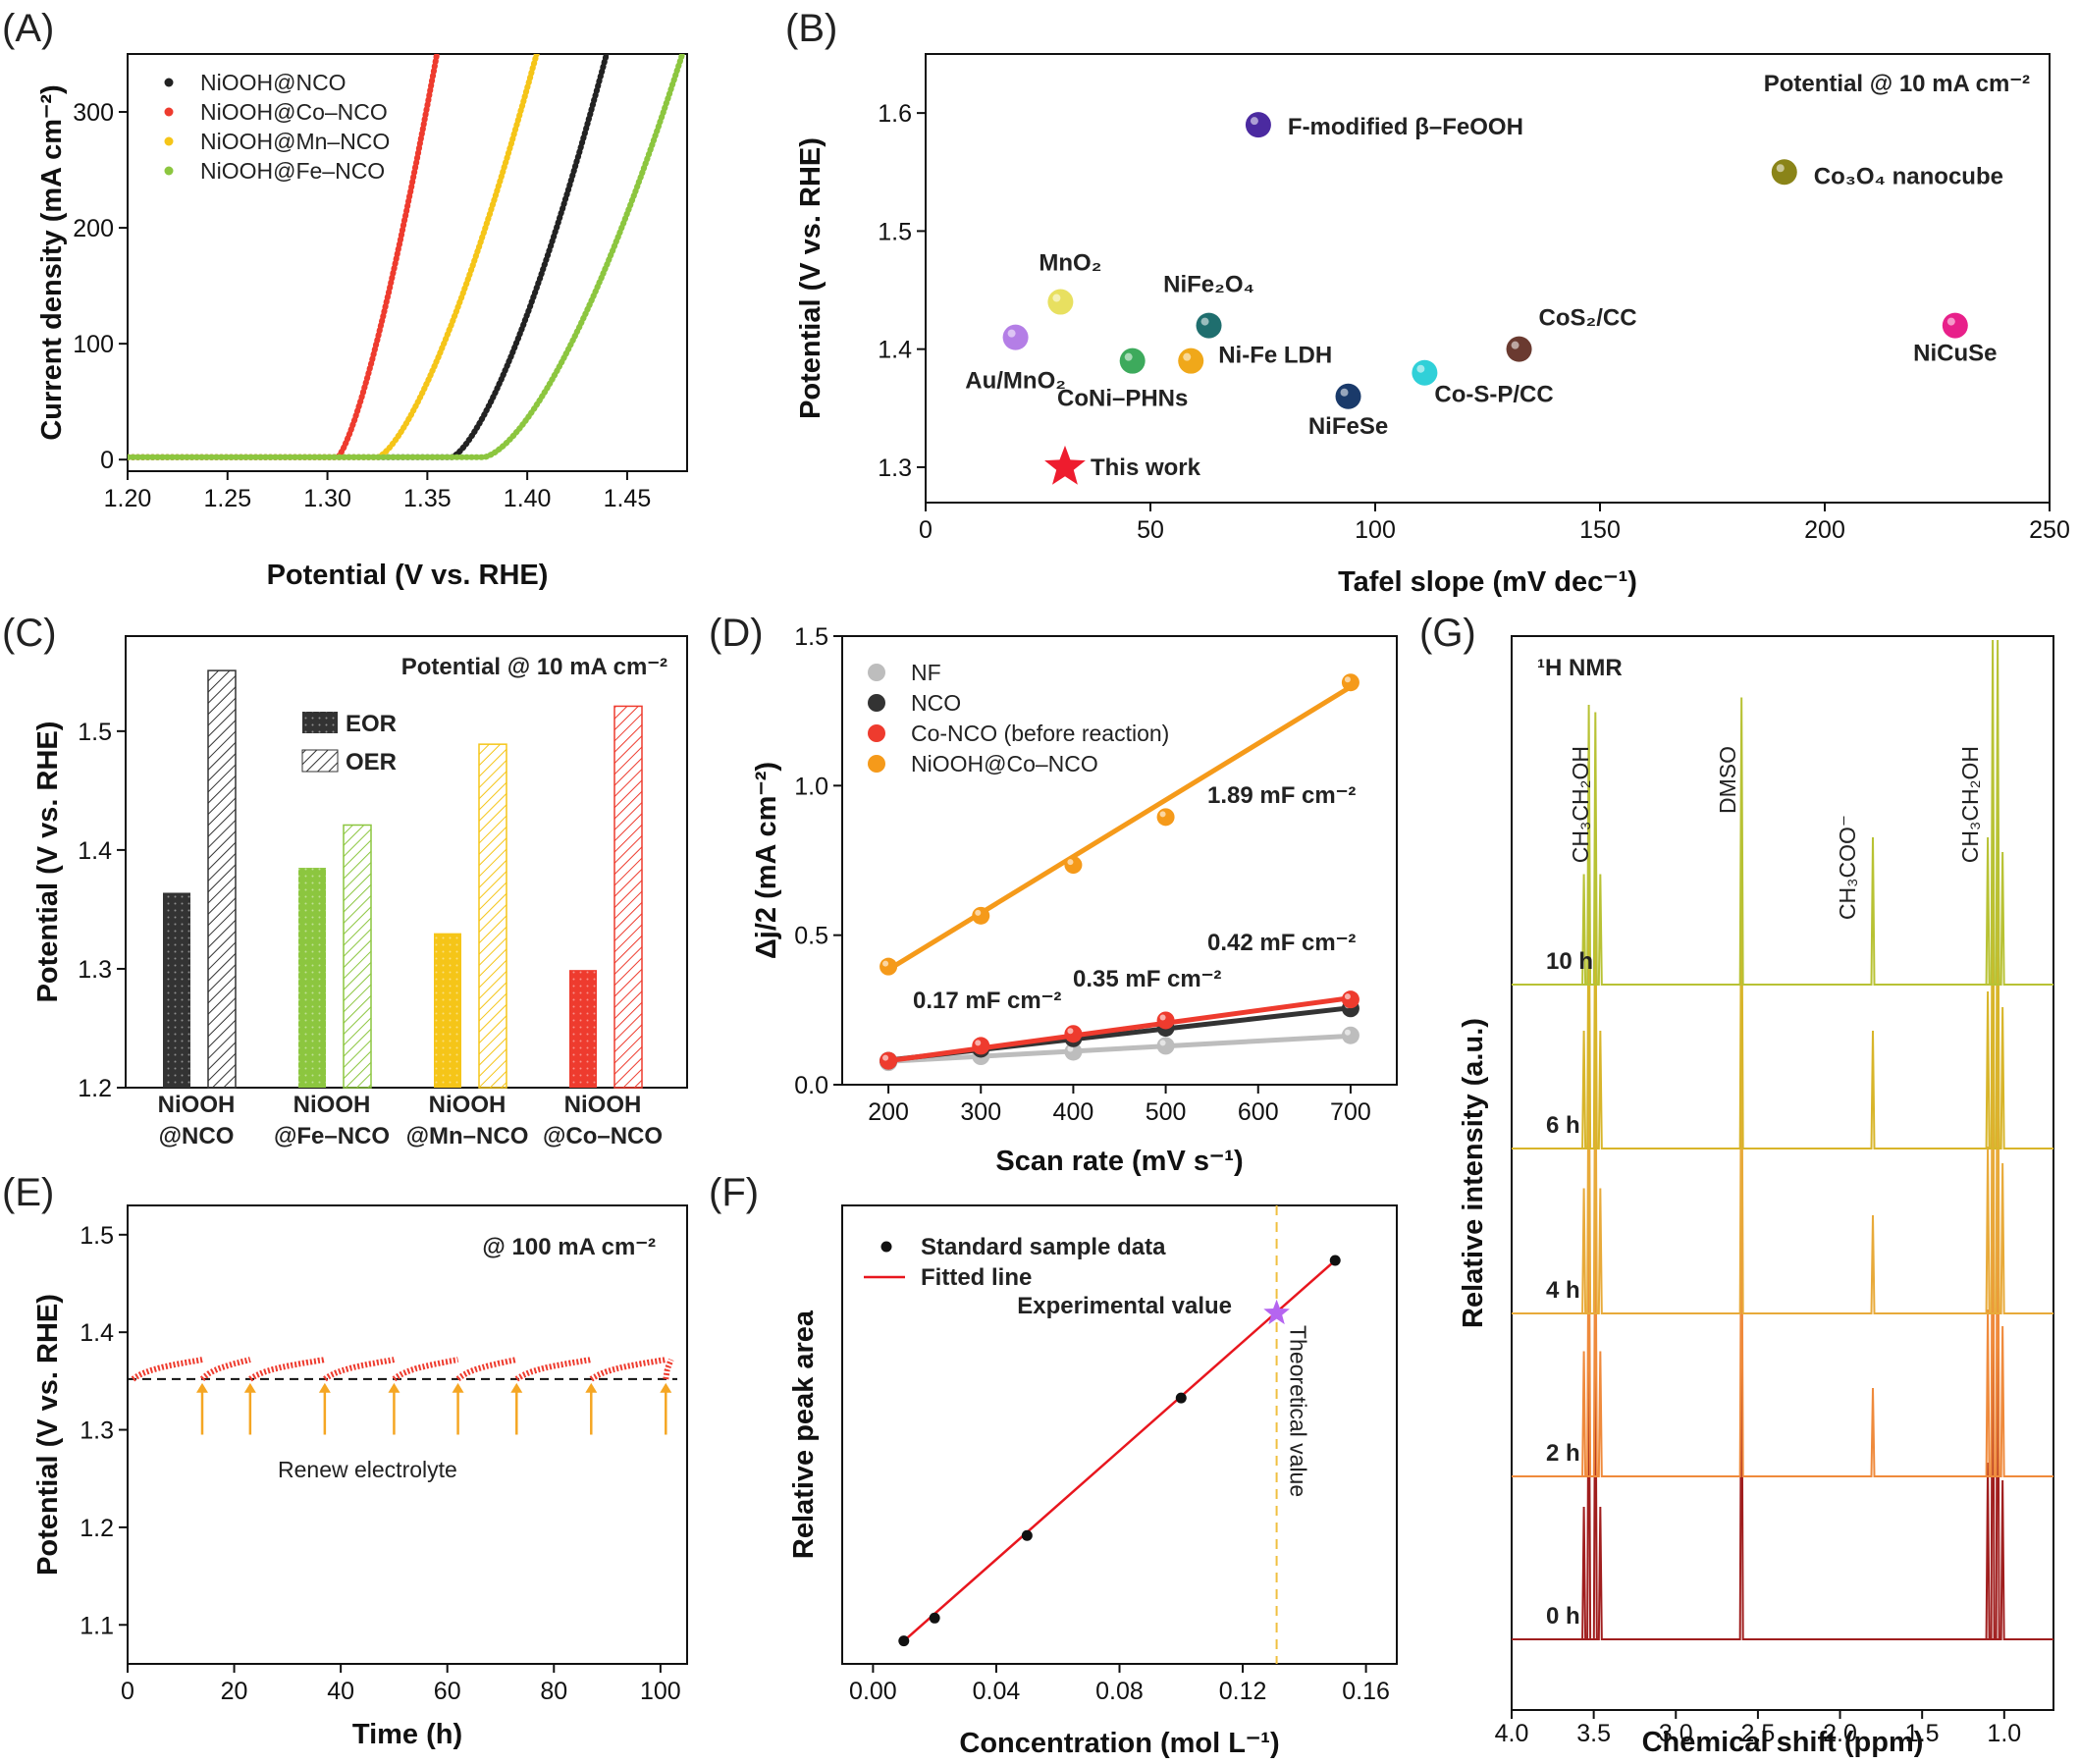  What do you see at coordinates (197, 1136) in the screenshot?
I see `panel-c-category-label: @NCO` at bounding box center [197, 1136].